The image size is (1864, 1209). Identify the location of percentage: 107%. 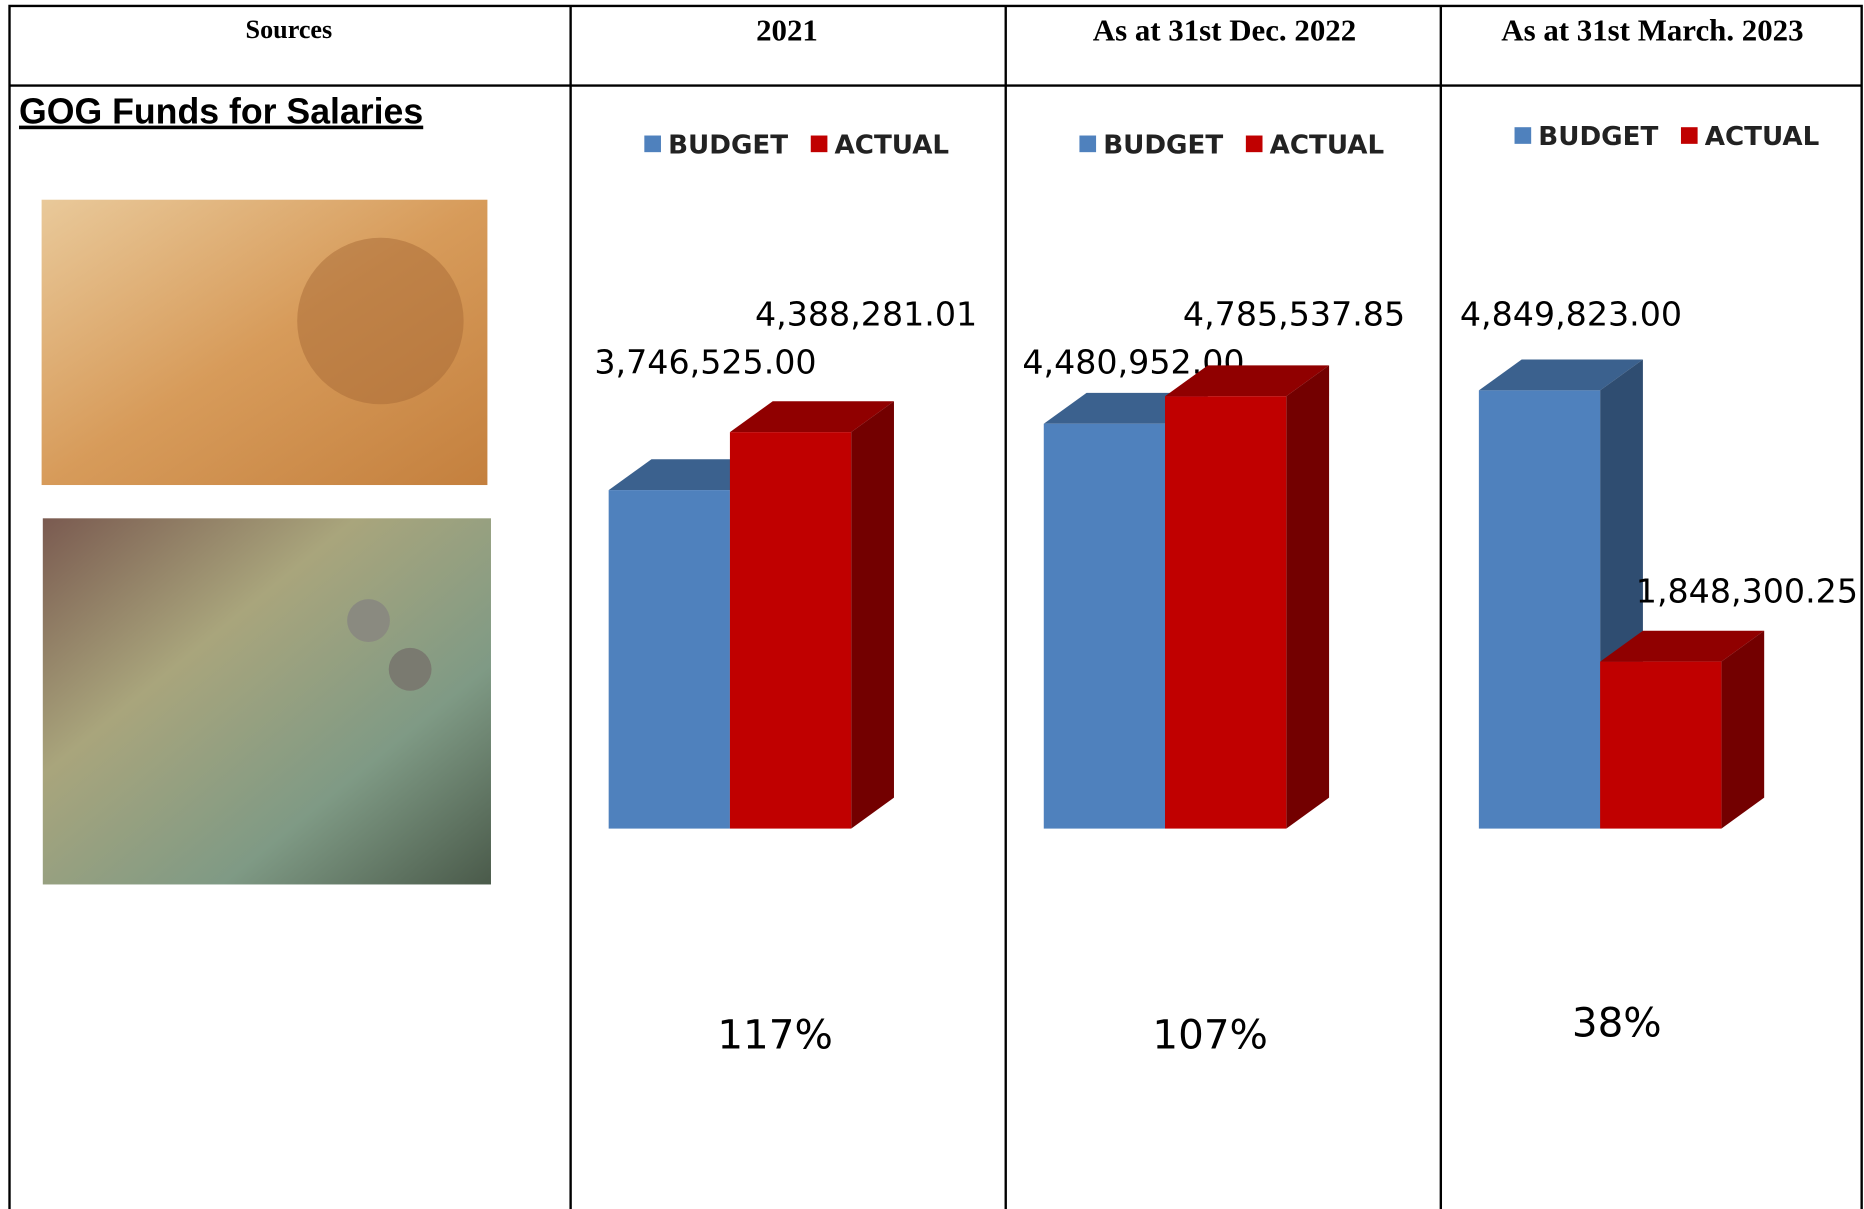
(1210, 1035).